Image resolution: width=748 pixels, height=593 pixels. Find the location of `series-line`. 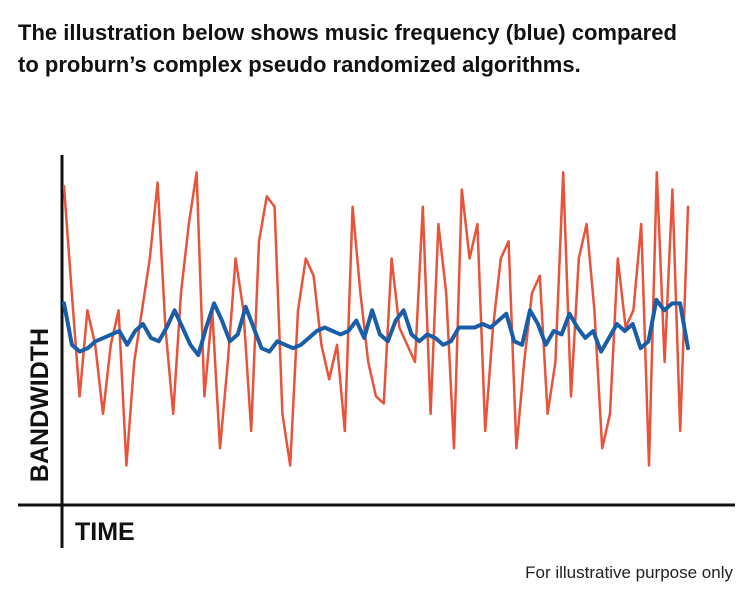

series-line is located at coordinates (376, 327).